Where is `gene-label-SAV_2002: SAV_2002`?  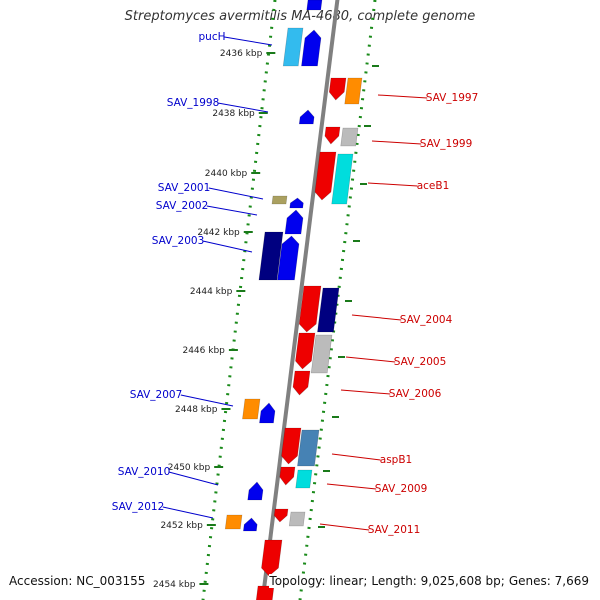
gene-label-SAV_2002: SAV_2002 is located at coordinates (182, 206).